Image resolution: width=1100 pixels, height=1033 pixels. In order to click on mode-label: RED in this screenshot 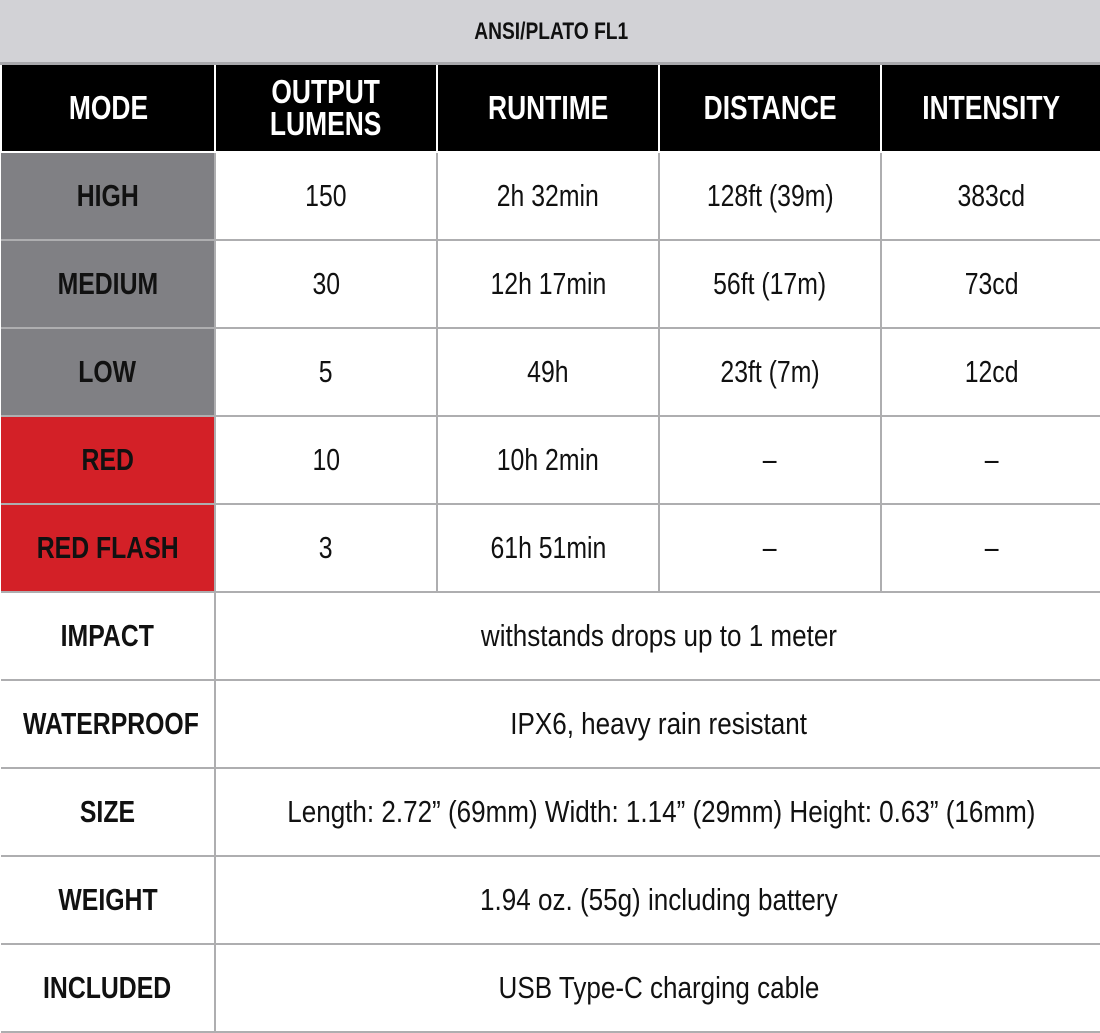, I will do `click(108, 460)`.